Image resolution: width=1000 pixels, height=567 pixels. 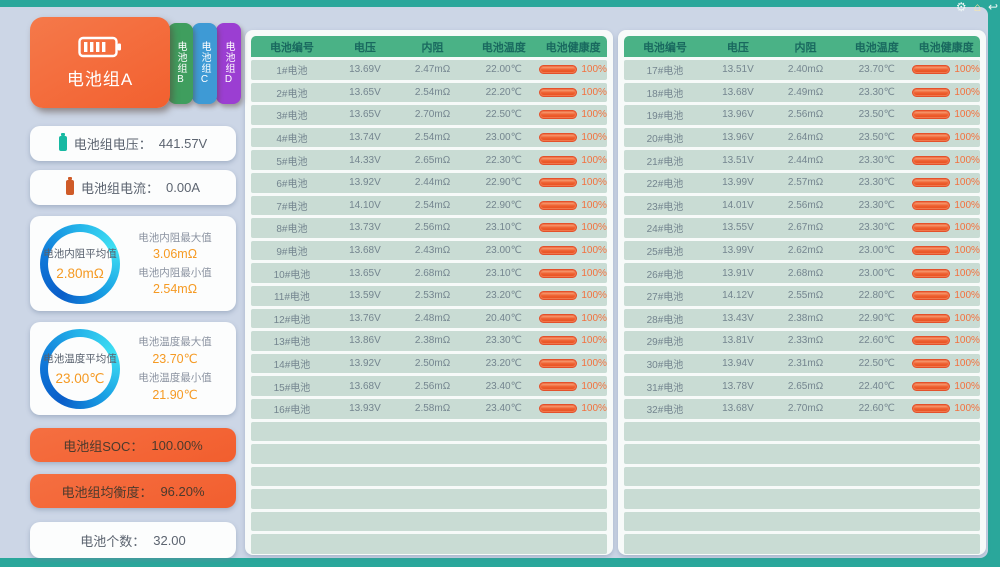 What do you see at coordinates (80, 378) in the screenshot?
I see `temperature-avg-value: 23.00℃` at bounding box center [80, 378].